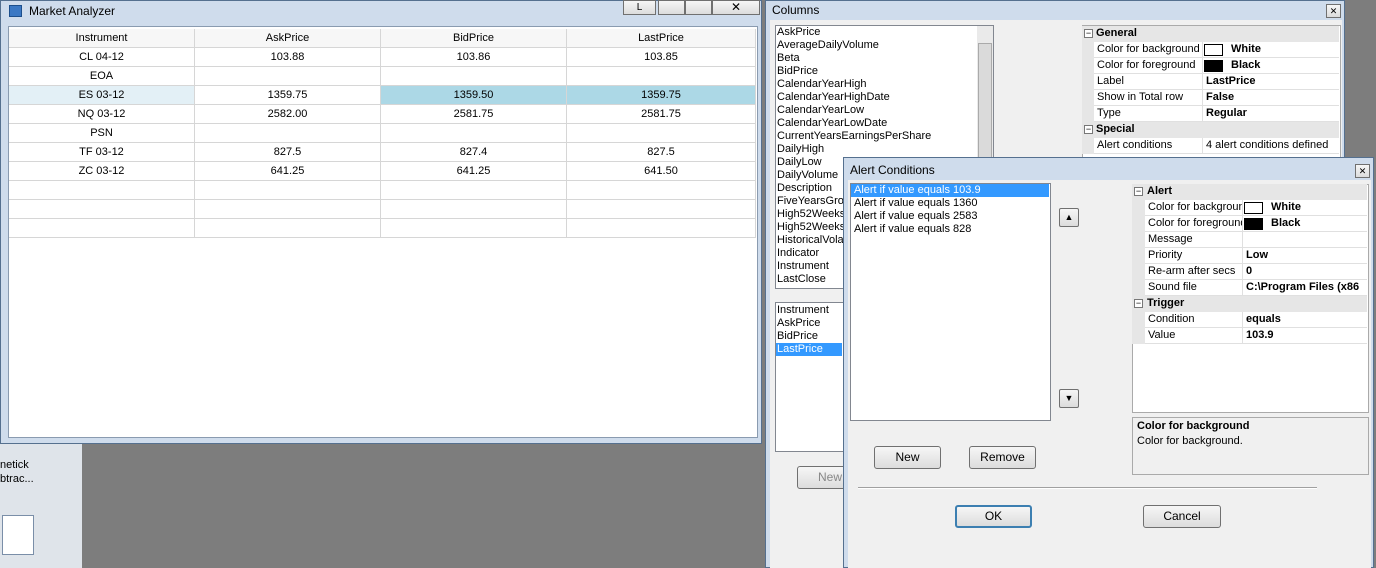 The height and width of the screenshot is (568, 1376). Describe the element at coordinates (1148, 114) in the screenshot. I see `property-label: Type` at that location.